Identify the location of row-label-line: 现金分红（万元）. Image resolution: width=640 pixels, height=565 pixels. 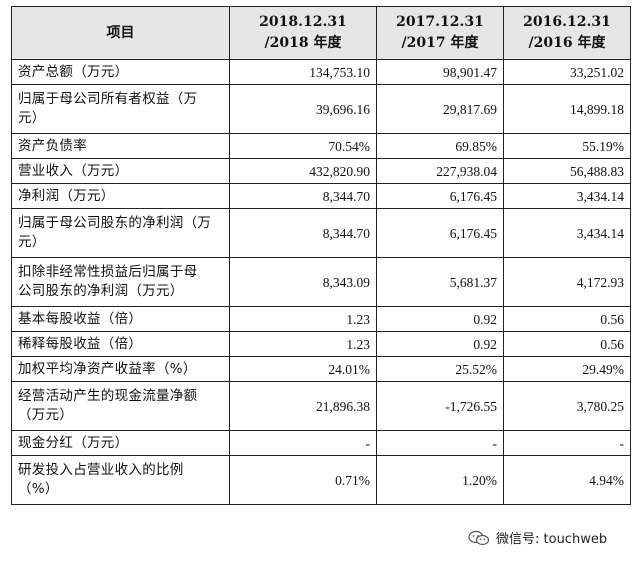
(73, 442).